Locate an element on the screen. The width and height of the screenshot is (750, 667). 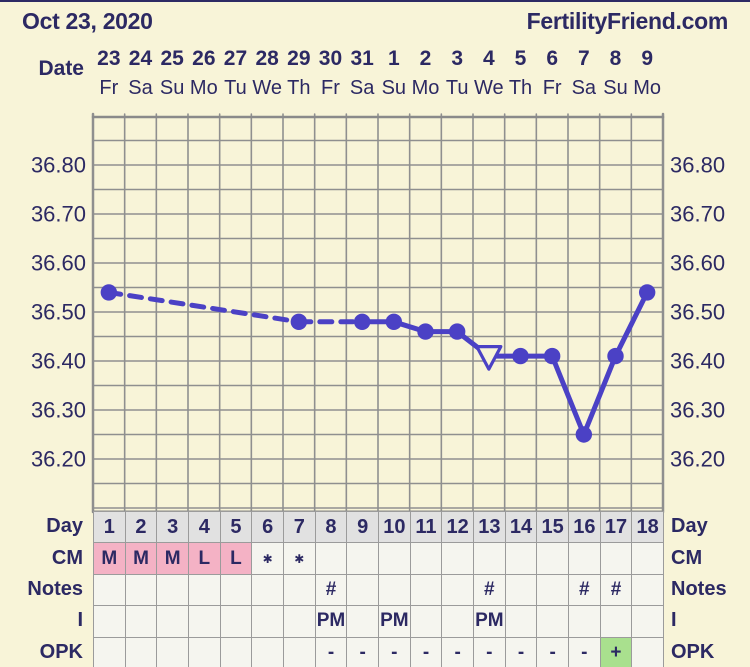
row-label-cm-right: CM is located at coordinates (687, 557).